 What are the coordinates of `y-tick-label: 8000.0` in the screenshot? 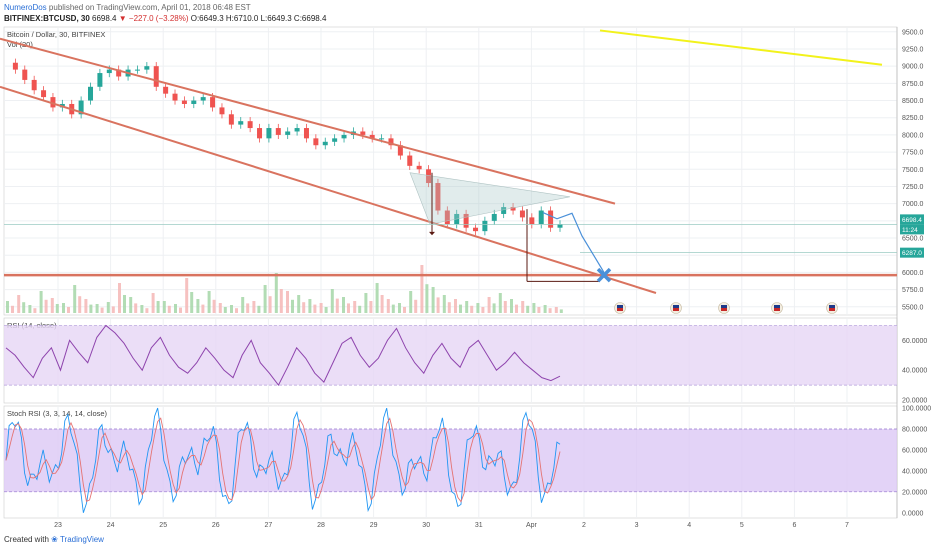 It's located at (913, 135).